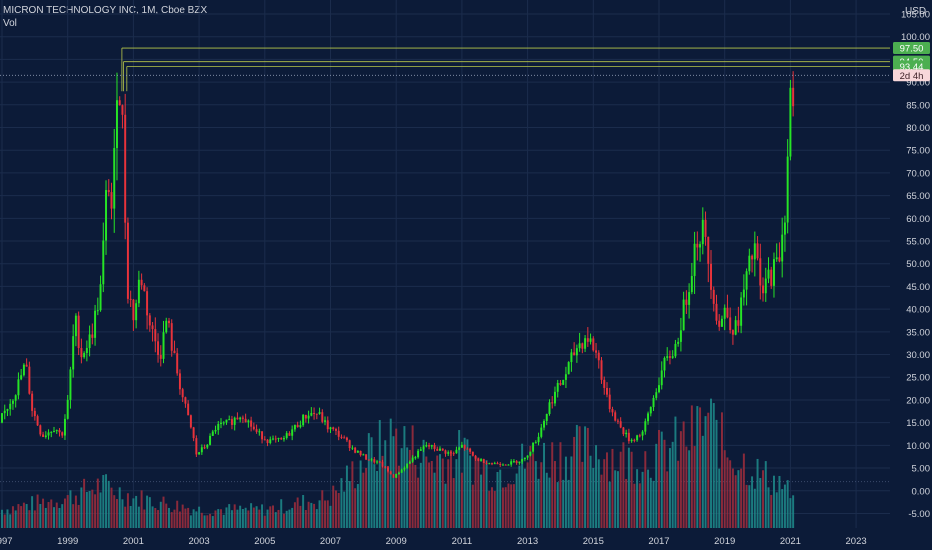 This screenshot has width=932, height=550. I want to click on x-tick-label: 1997, so click(6, 541).